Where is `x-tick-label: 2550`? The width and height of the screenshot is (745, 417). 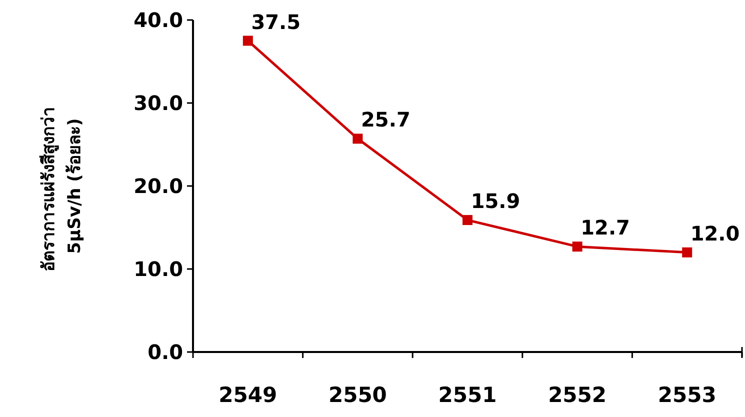 x-tick-label: 2550 is located at coordinates (357, 395).